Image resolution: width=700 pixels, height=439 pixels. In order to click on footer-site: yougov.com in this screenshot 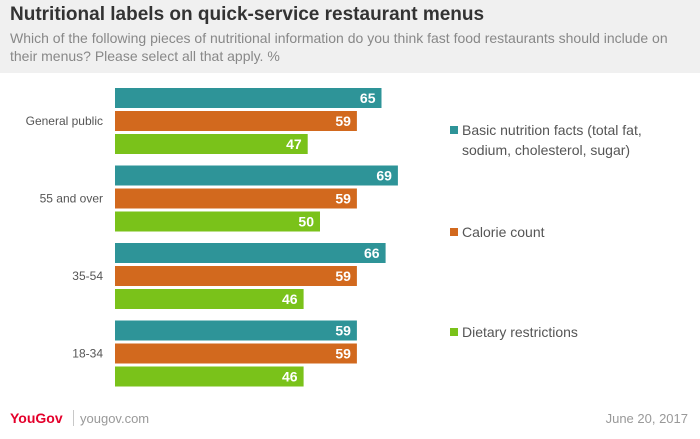, I will do `click(115, 418)`.